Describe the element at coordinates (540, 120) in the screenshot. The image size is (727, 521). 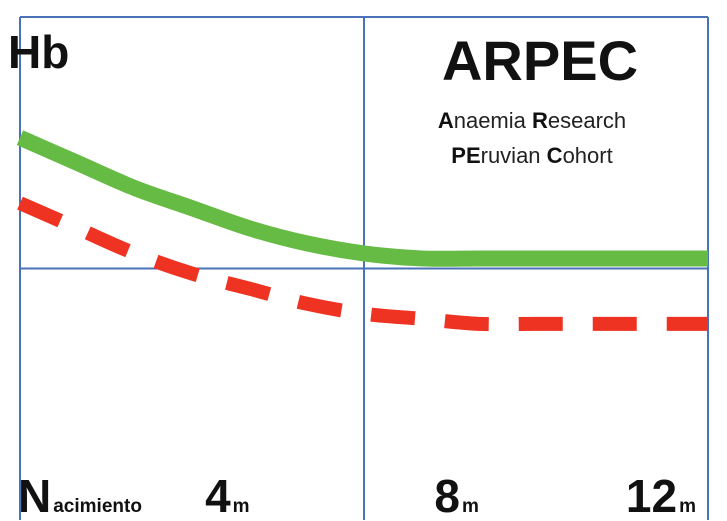
I see `subtitle-part-0-2: R` at that location.